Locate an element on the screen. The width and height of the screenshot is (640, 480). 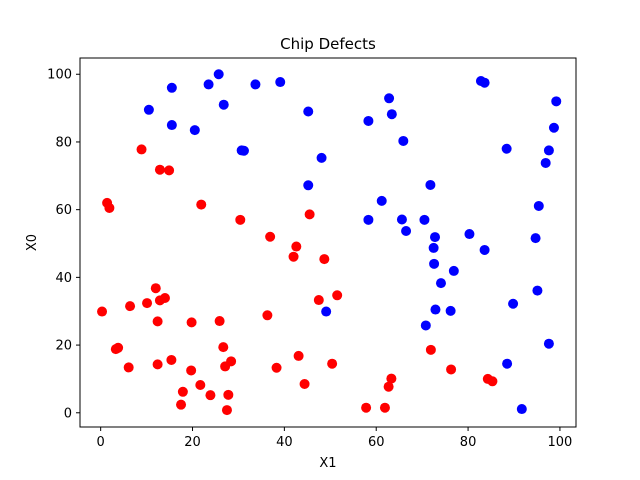
y-tick-label: 20 is located at coordinates (63, 346).